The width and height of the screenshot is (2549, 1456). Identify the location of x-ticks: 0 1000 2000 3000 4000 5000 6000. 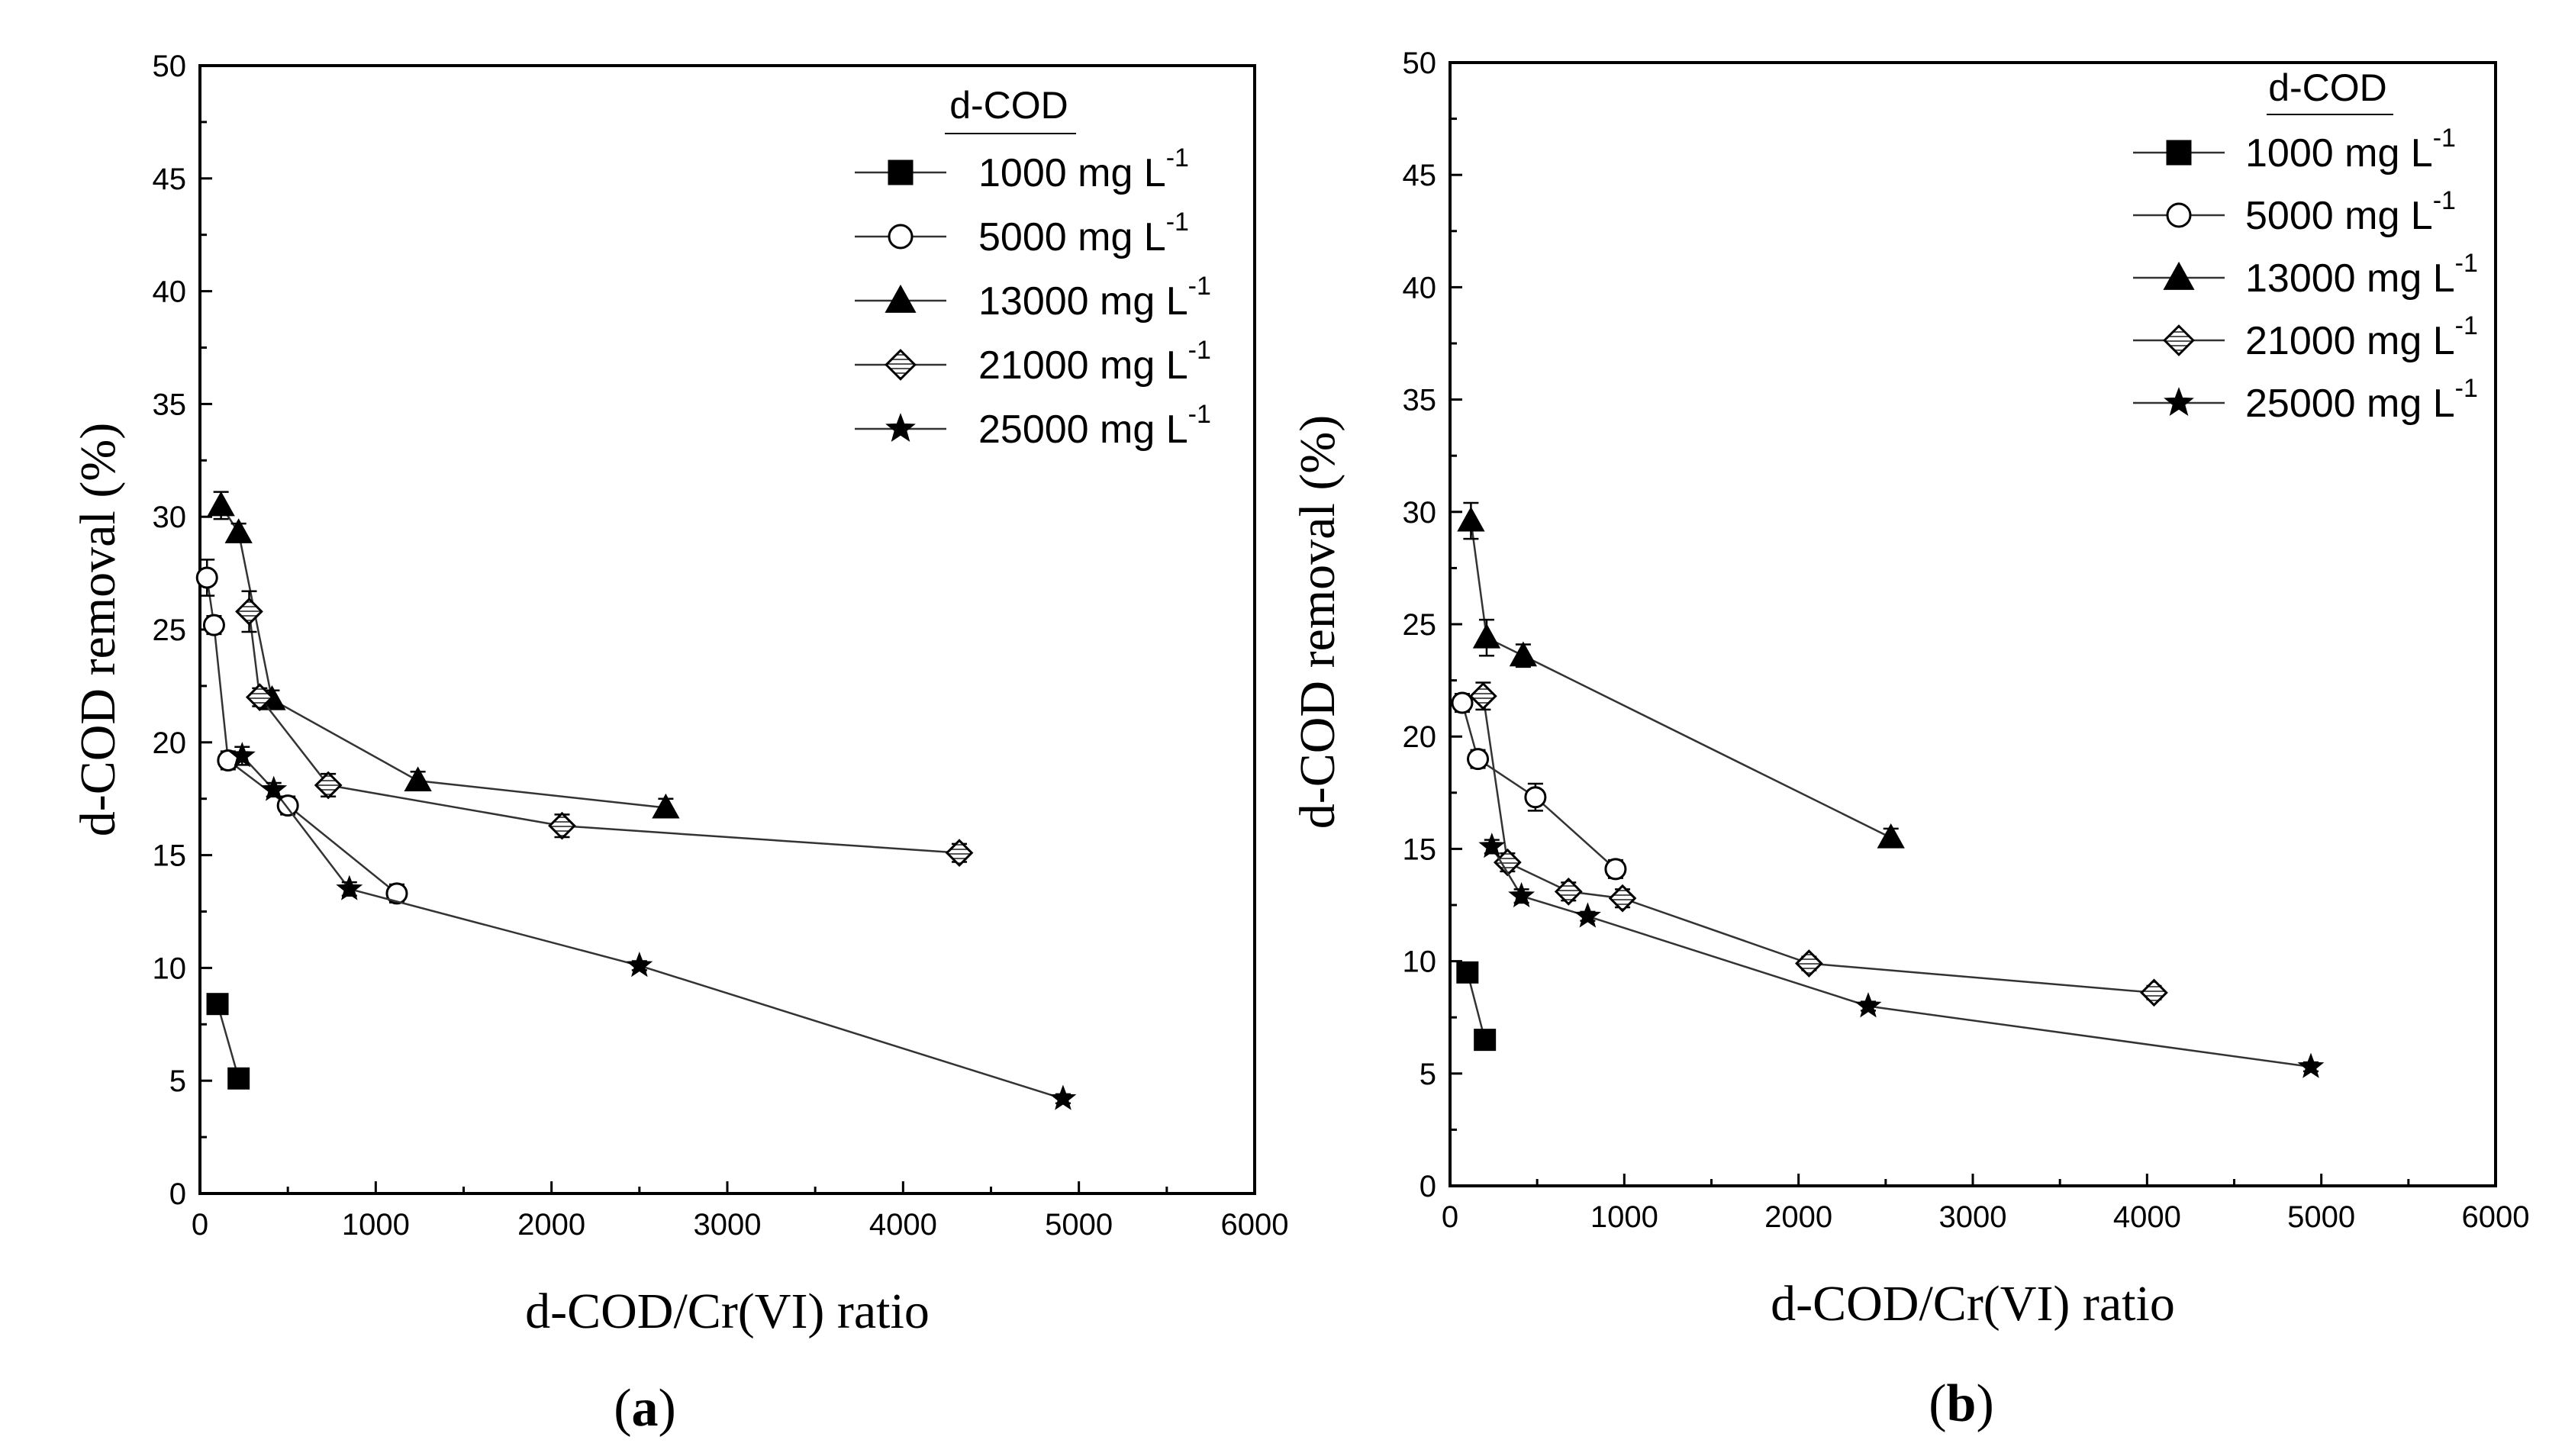
(740, 1211).